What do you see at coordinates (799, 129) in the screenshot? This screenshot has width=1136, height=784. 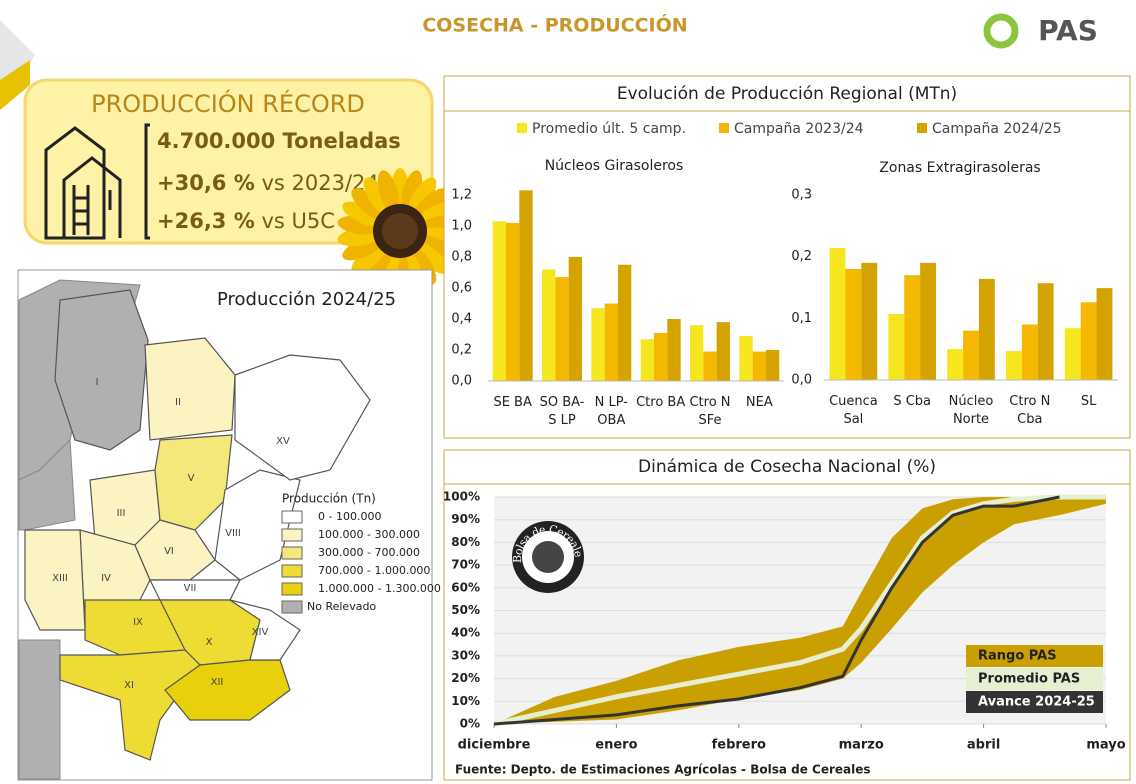 I see `legend-label: Campaña 2023/24` at bounding box center [799, 129].